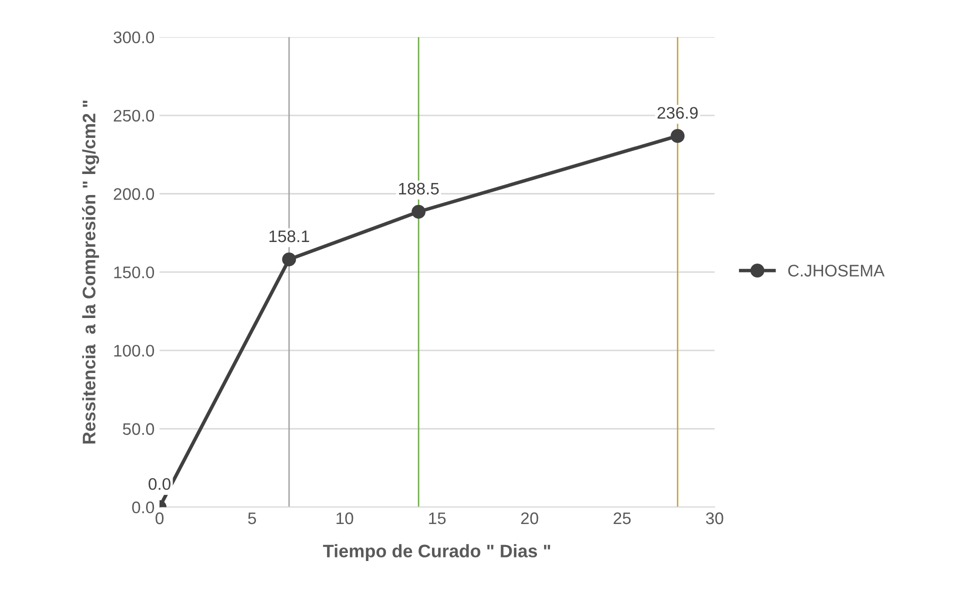 Image resolution: width=967 pixels, height=598 pixels. What do you see at coordinates (134, 350) in the screenshot?
I see `y-tick-label: 100.0` at bounding box center [134, 350].